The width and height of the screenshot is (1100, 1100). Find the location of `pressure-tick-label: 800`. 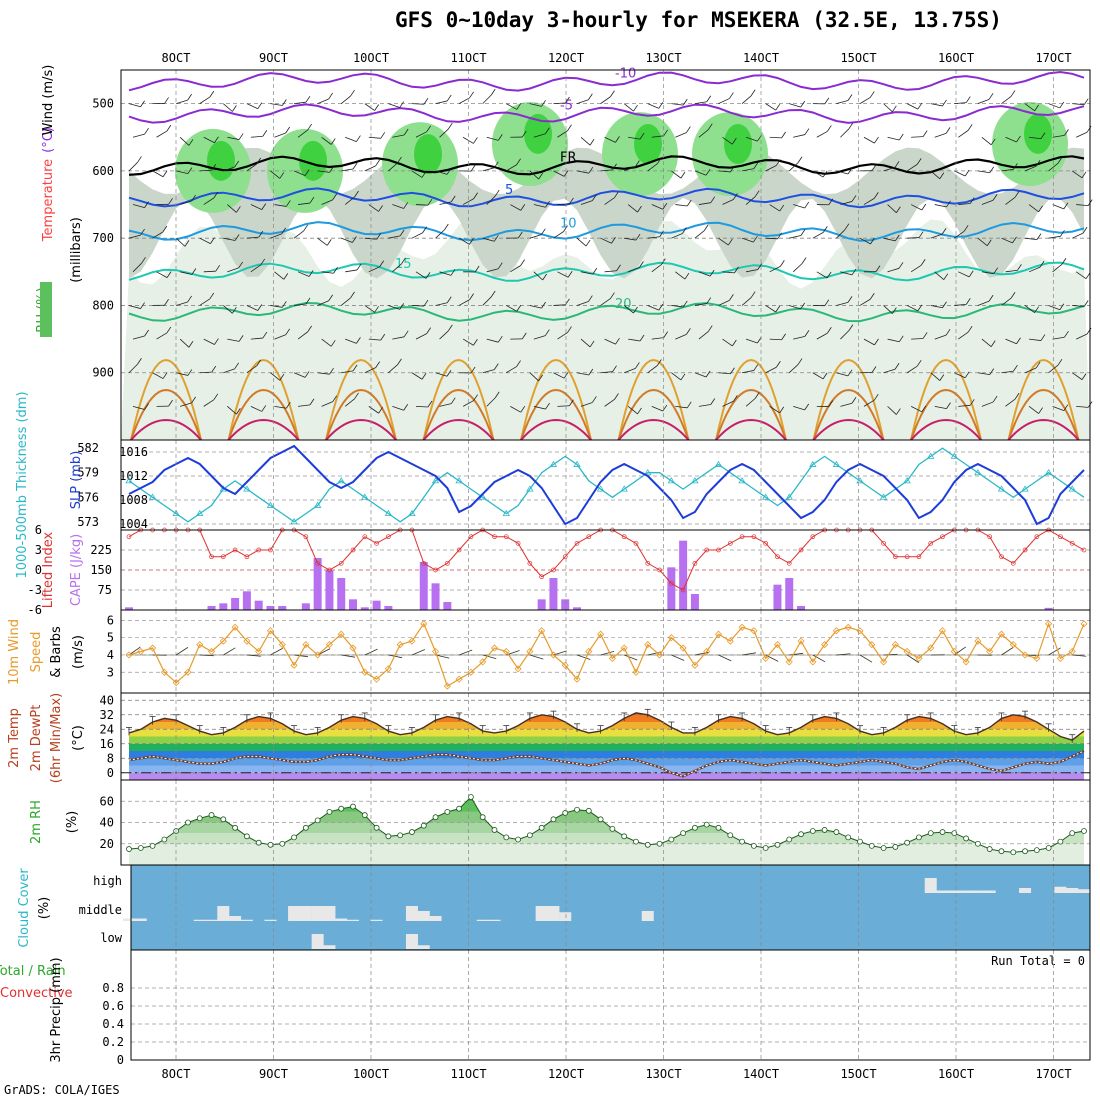

pressure-tick-label: 800 is located at coordinates (103, 305).